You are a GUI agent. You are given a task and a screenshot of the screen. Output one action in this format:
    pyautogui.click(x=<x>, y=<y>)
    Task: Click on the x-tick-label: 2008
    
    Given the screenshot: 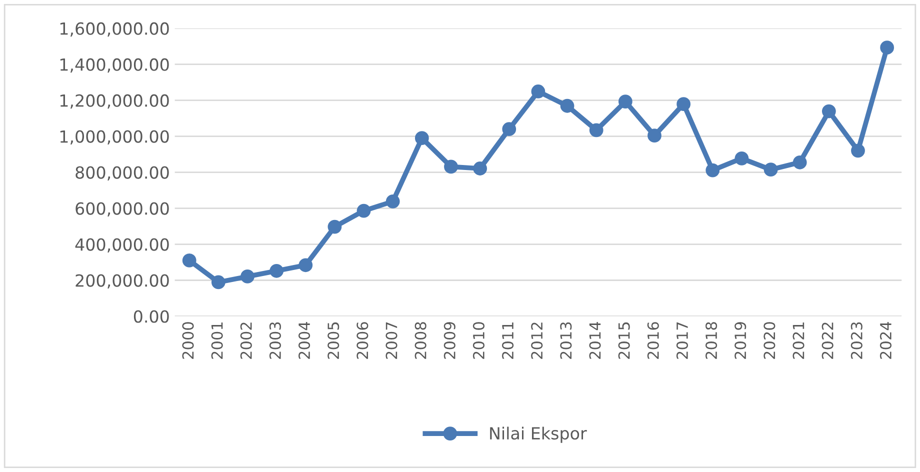 What is the action you would take?
    pyautogui.click(x=420, y=340)
    